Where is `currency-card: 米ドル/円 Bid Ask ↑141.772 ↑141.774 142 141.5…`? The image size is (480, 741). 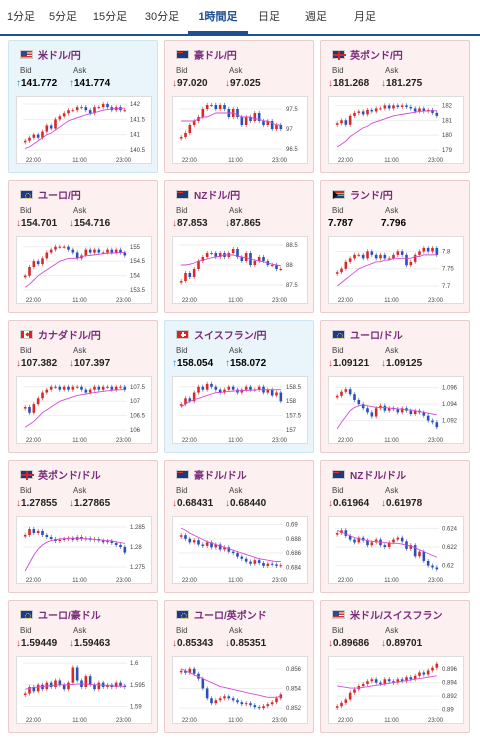 currency-card: 米ドル/円 Bid Ask ↑141.772 ↑141.774 142 141.5… is located at coordinates (83, 106).